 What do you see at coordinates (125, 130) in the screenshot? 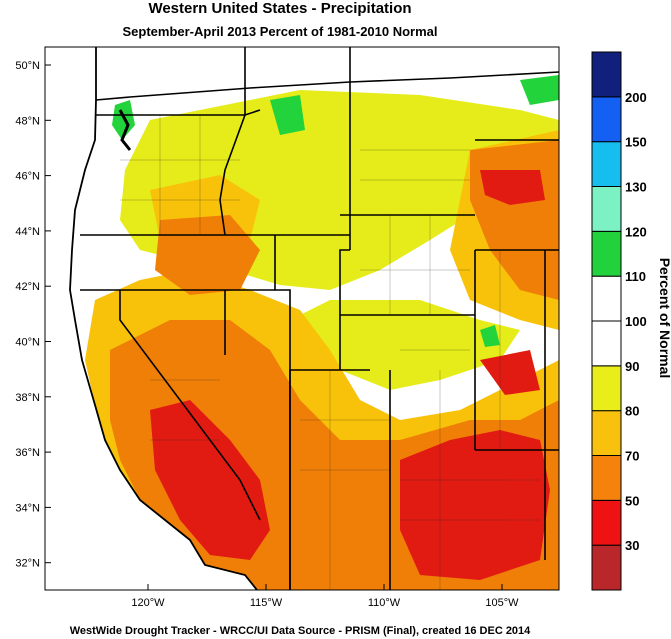
I see `puget-sound` at bounding box center [125, 130].